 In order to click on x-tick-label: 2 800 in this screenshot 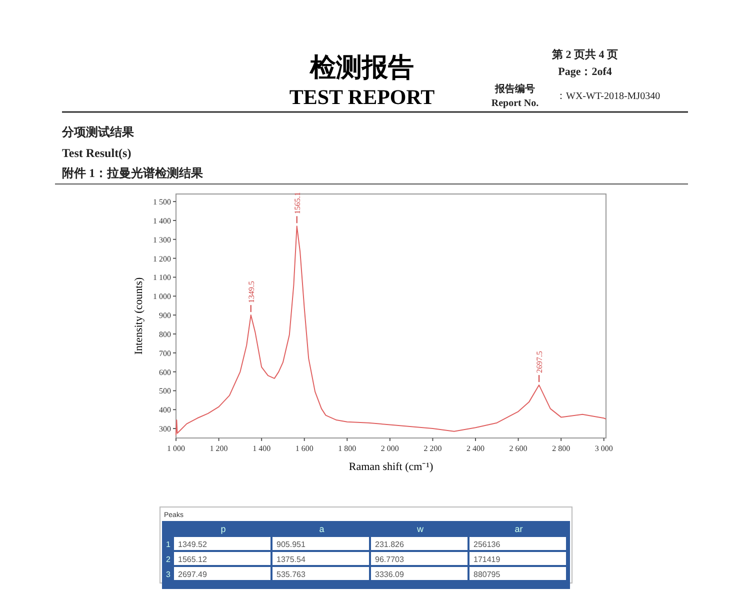, I will do `click(561, 448)`.